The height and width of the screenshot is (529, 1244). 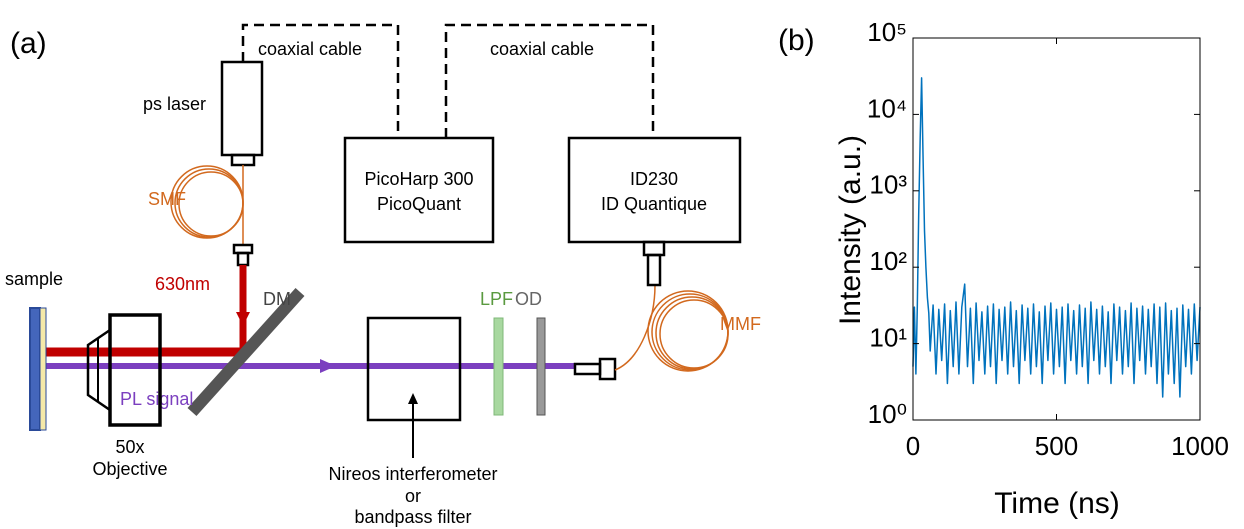 I want to click on objective, so click(x=124, y=370).